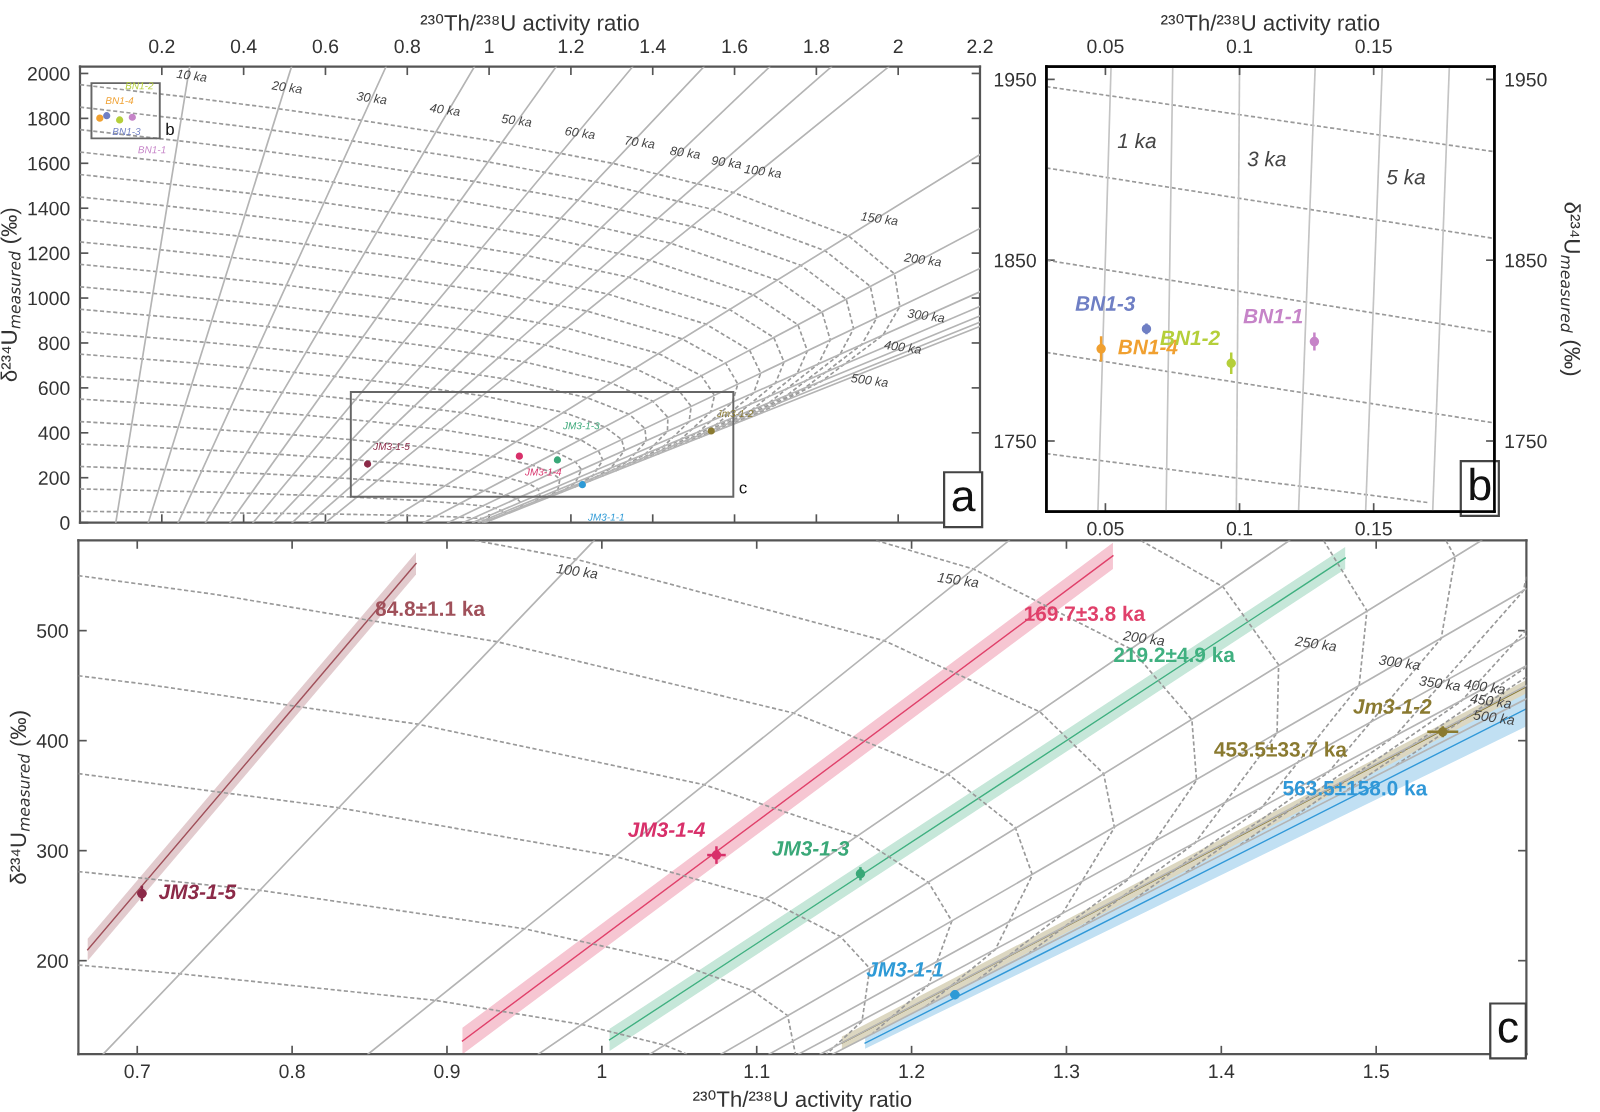  Describe the element at coordinates (447, 1071) in the screenshot. I see `x-tick-label: 0.9` at that location.